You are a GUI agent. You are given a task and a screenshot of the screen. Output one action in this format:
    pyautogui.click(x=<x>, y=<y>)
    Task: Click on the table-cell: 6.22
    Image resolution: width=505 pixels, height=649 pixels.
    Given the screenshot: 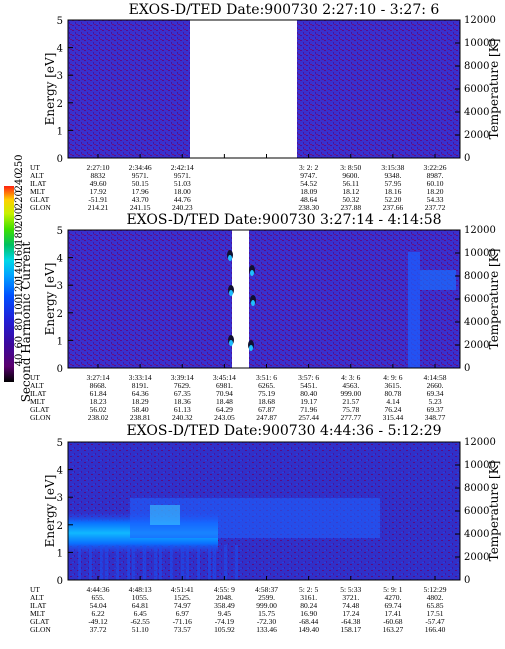 What is the action you would take?
    pyautogui.click(x=97, y=613)
    